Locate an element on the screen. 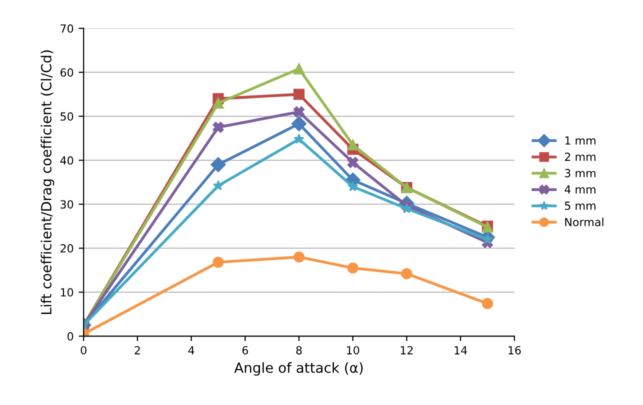  legend-label: 4 mm is located at coordinates (580, 189).